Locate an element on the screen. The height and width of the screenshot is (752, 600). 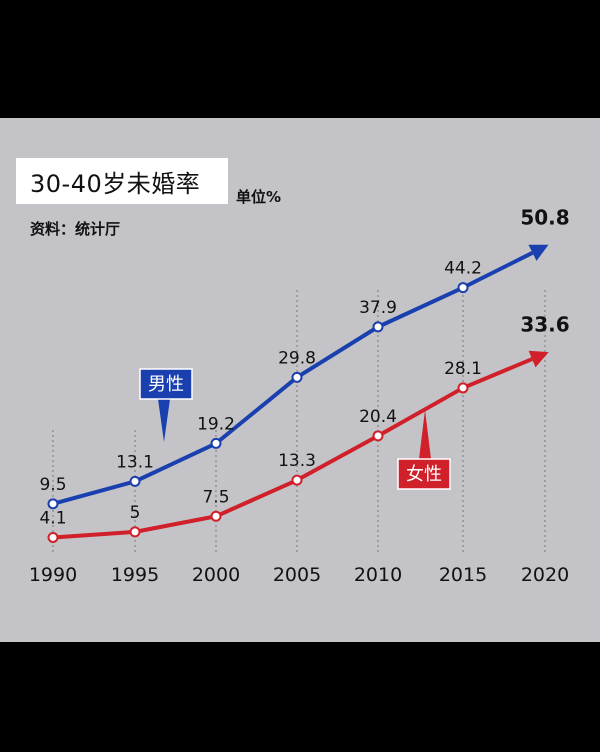
legend-label-female: 女性 is located at coordinates (424, 474).